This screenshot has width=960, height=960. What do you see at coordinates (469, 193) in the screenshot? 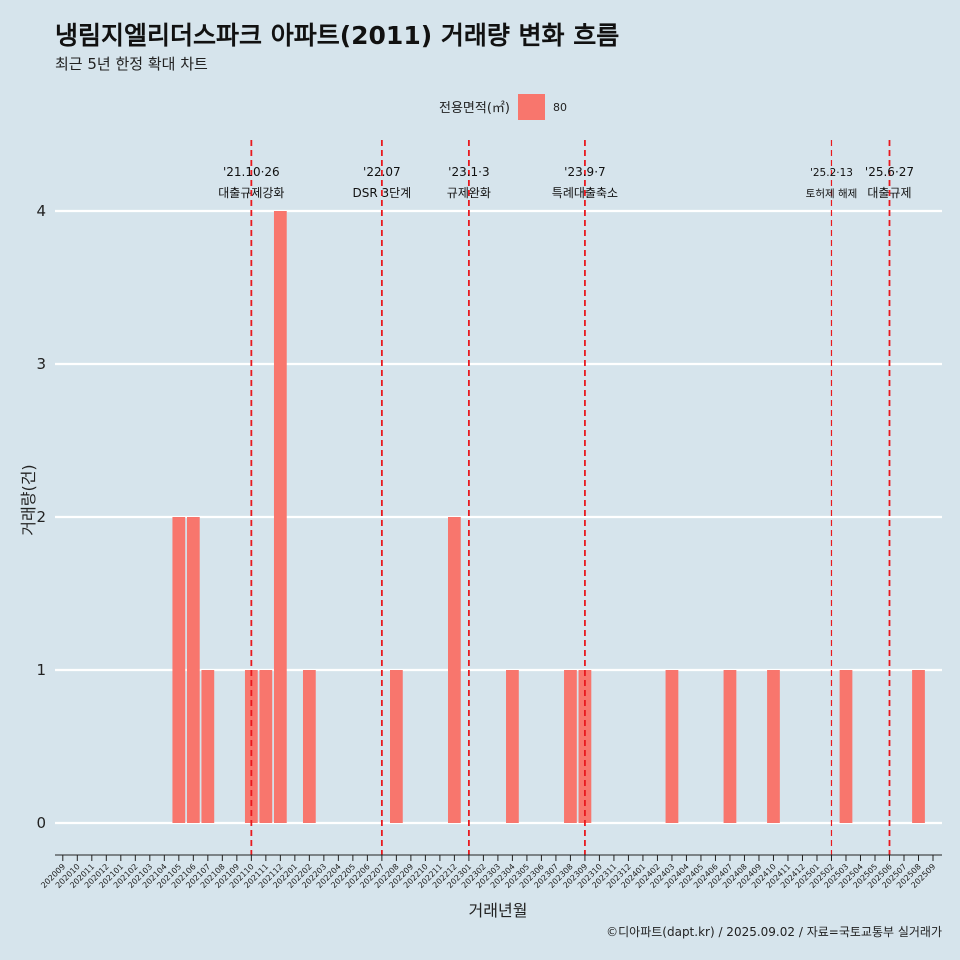
I see `event-label-202301: 규제완화` at bounding box center [469, 193].